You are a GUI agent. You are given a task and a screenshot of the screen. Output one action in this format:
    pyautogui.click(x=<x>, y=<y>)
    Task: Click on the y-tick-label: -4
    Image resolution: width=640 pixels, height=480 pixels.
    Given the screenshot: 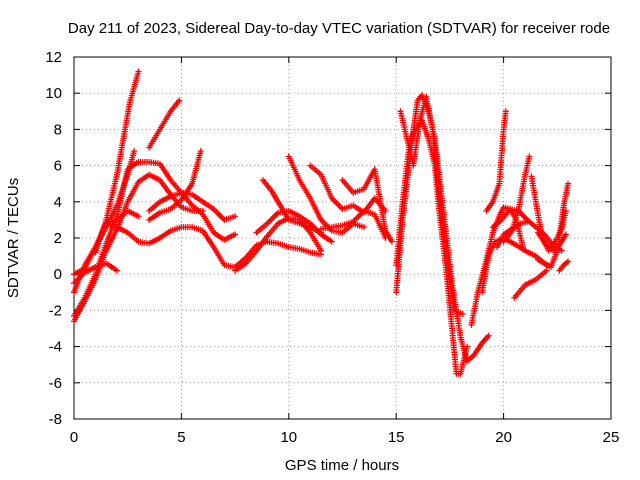 What is the action you would take?
    pyautogui.click(x=55, y=347)
    